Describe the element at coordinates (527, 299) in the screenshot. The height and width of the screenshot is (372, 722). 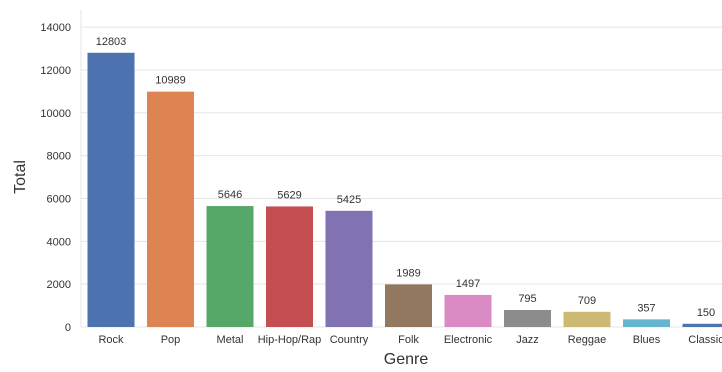
I see `bar-value-label: 795` at that location.